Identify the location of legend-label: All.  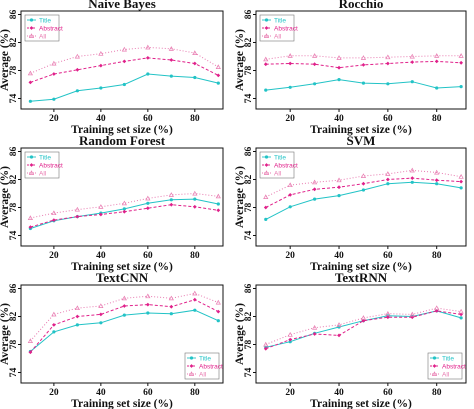
(203, 374).